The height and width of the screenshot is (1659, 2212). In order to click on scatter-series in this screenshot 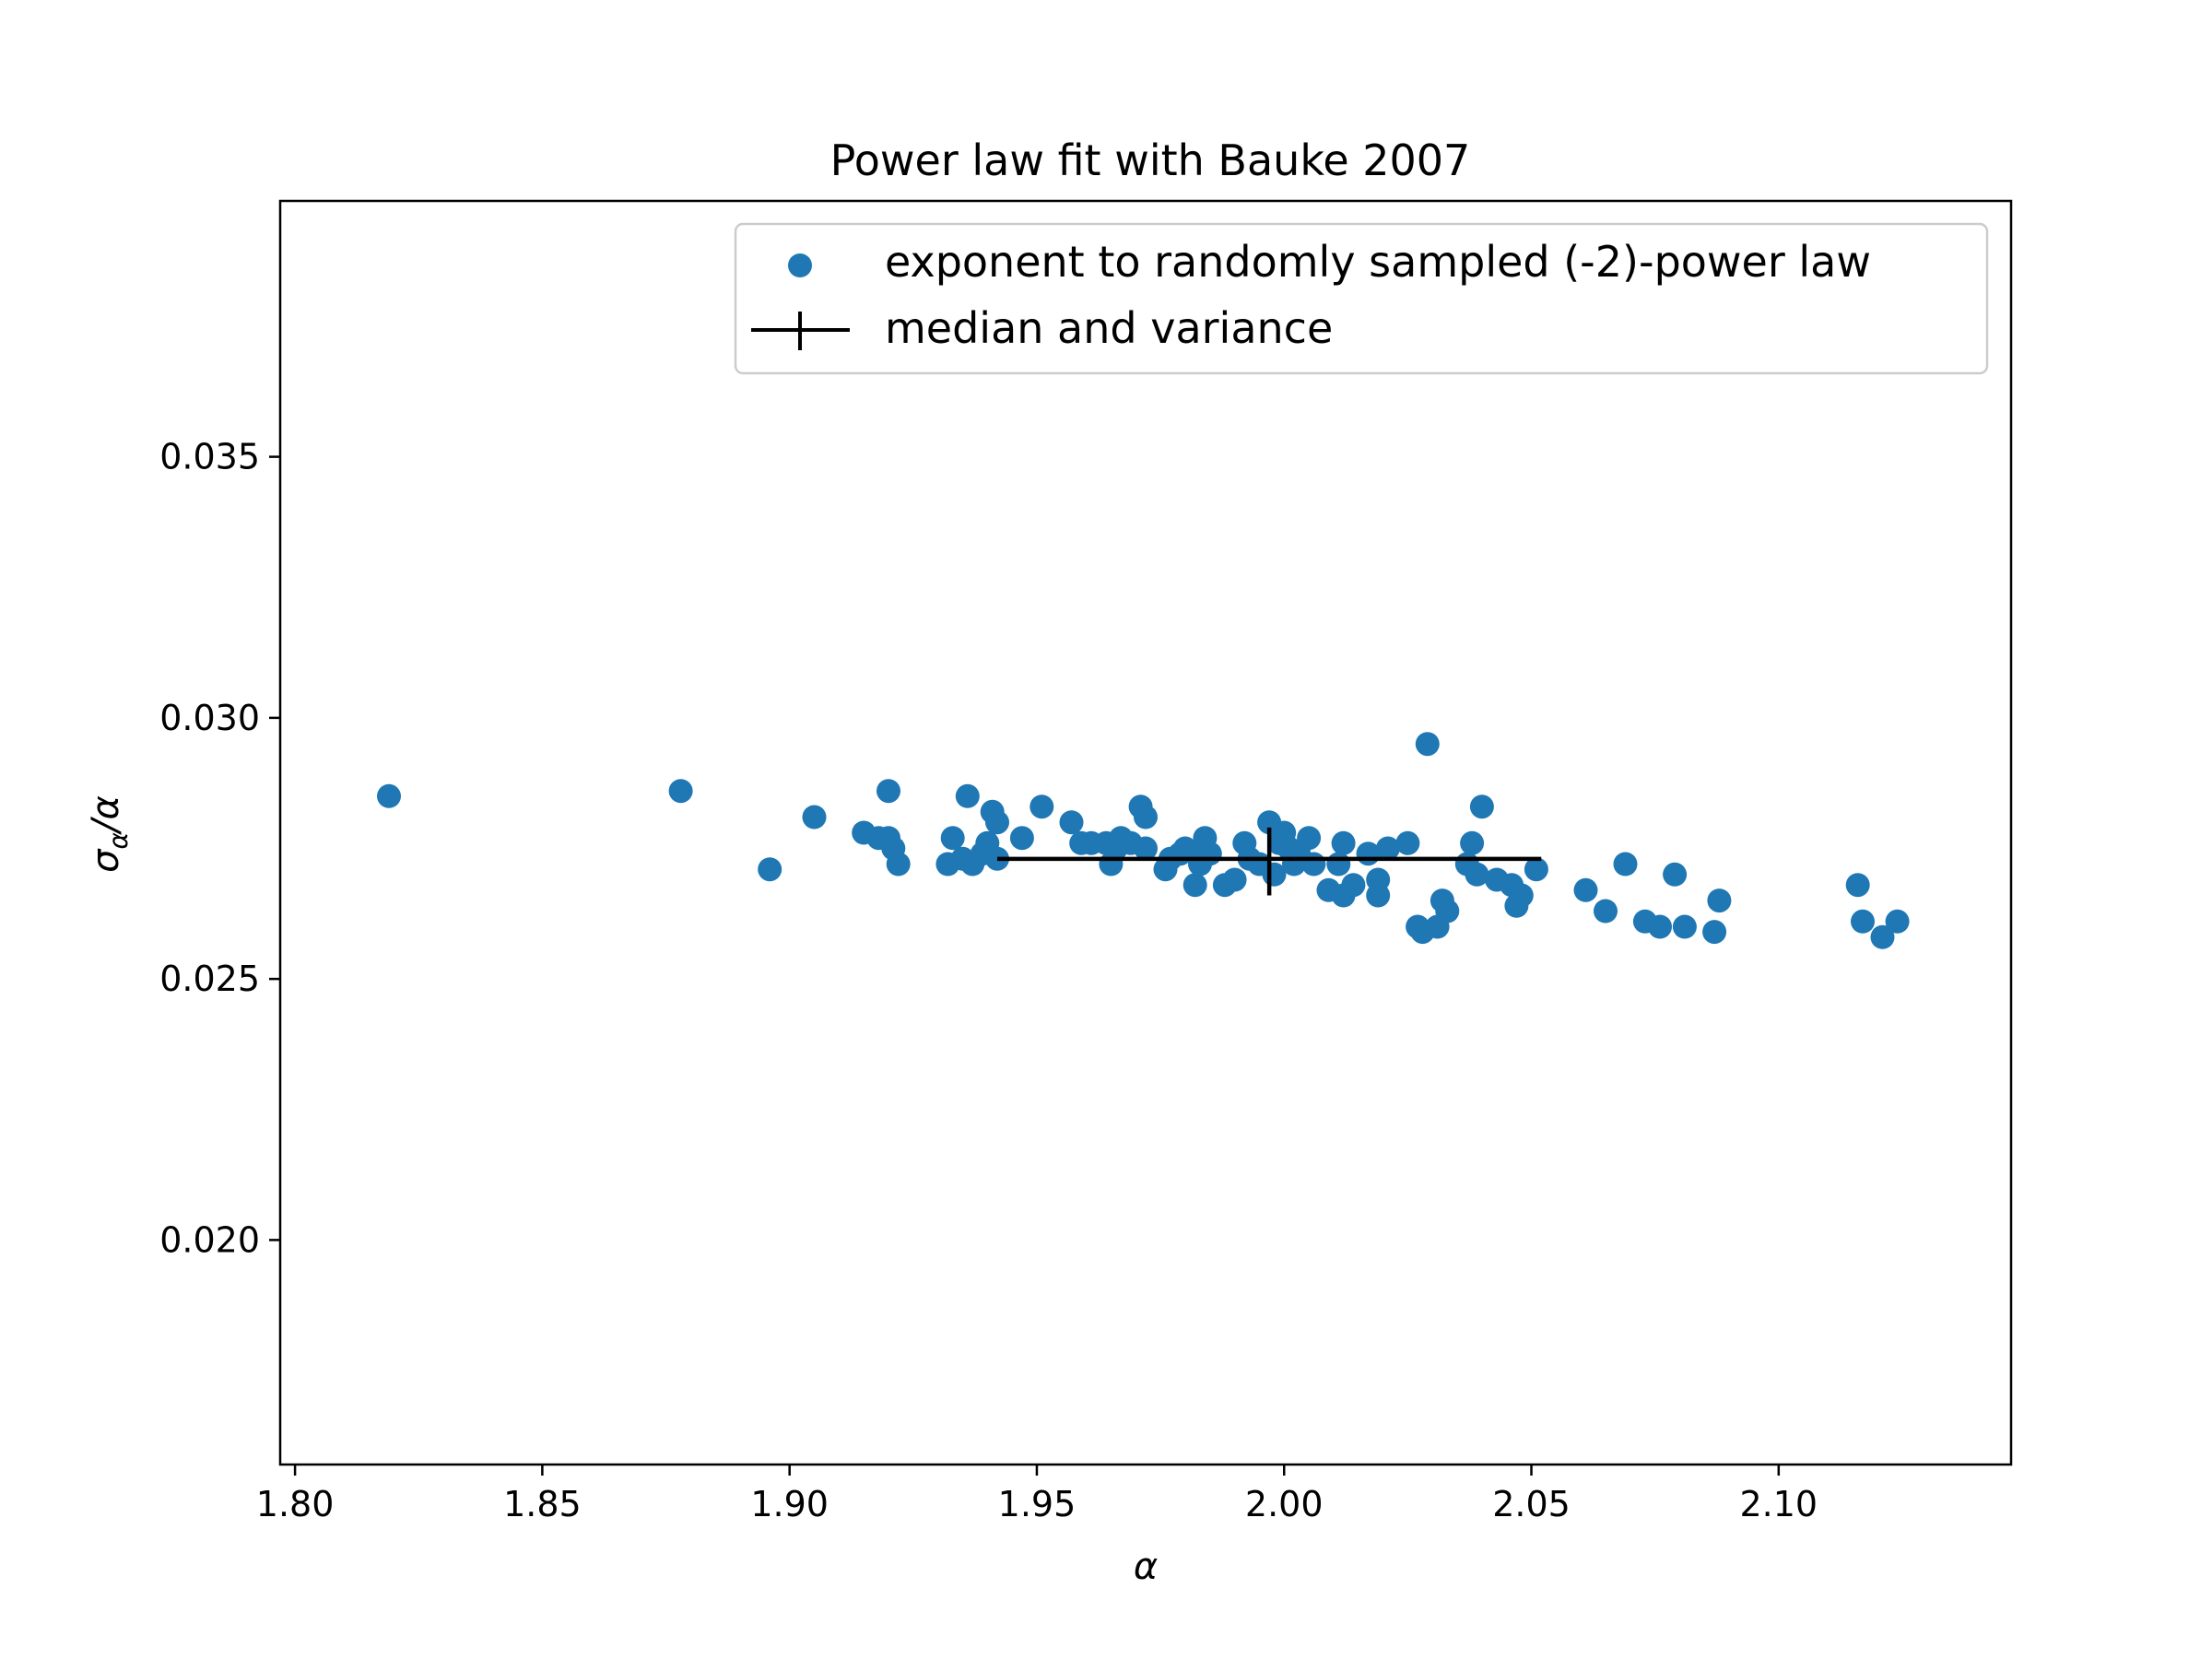, I will do `click(1143, 840)`.